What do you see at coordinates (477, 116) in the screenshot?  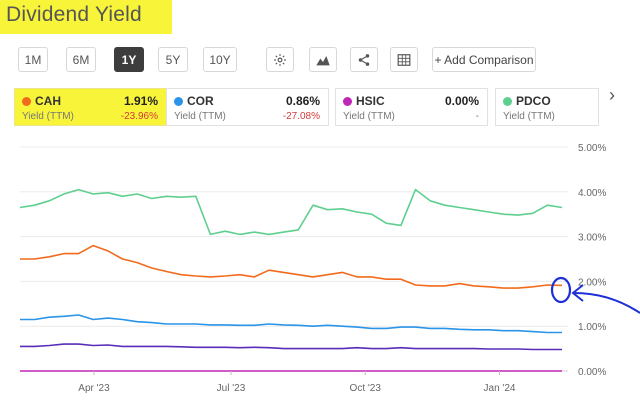 I see `card-change: -` at bounding box center [477, 116].